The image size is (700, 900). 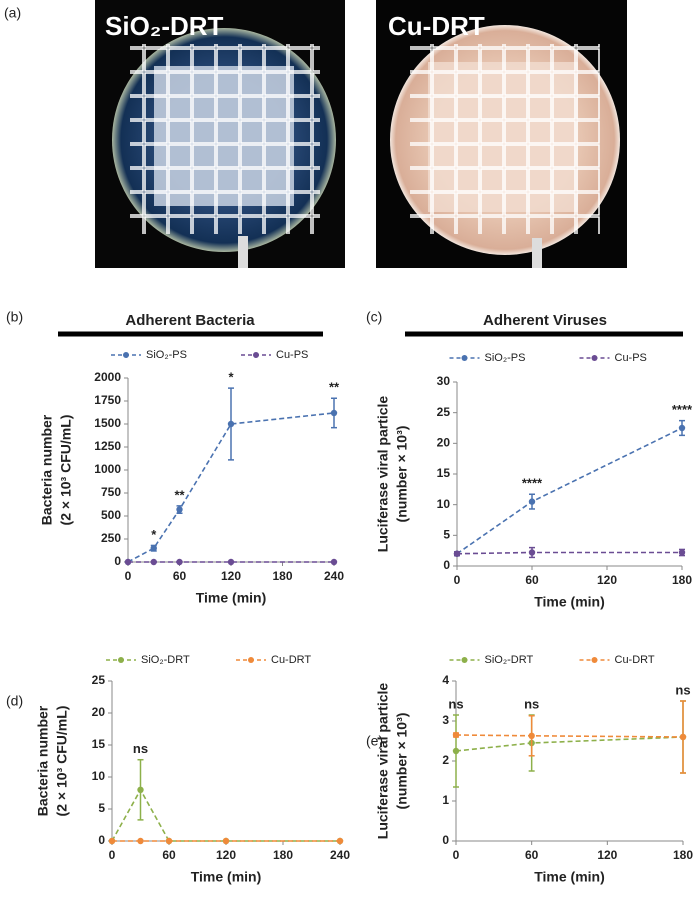 What do you see at coordinates (154, 534) in the screenshot?
I see `annotation: *` at bounding box center [154, 534].